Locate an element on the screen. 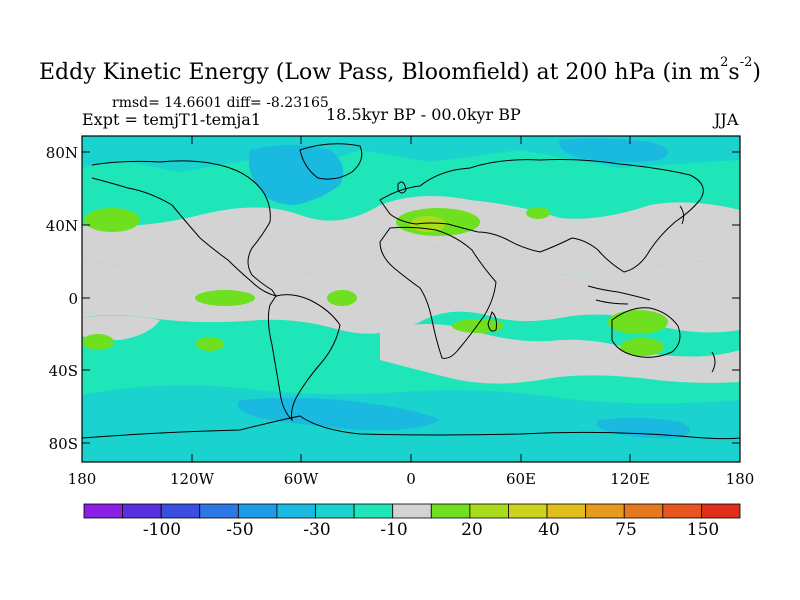  colorbar-label: -30 is located at coordinates (317, 530).